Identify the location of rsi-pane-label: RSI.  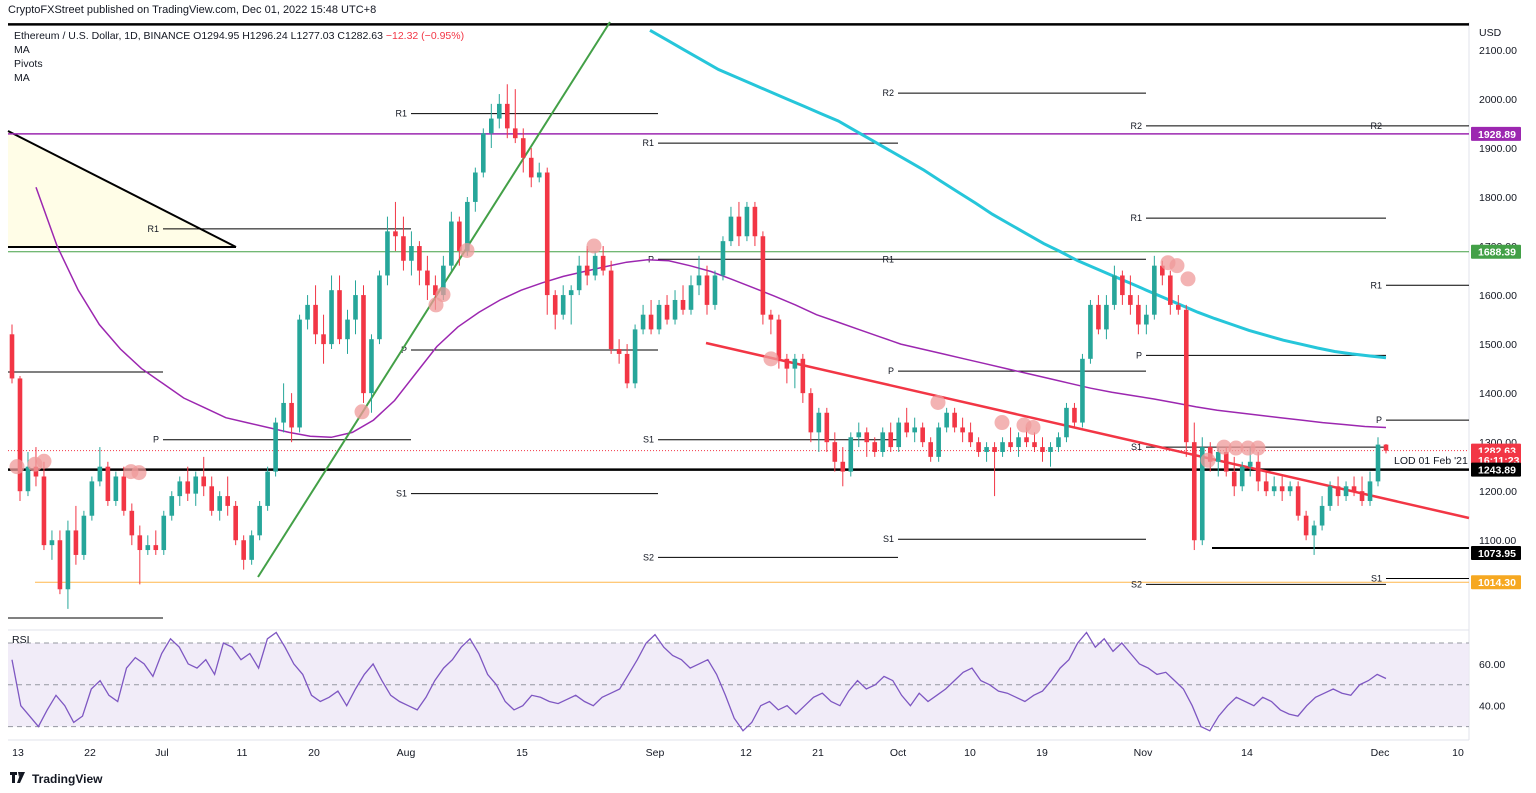
(21, 640).